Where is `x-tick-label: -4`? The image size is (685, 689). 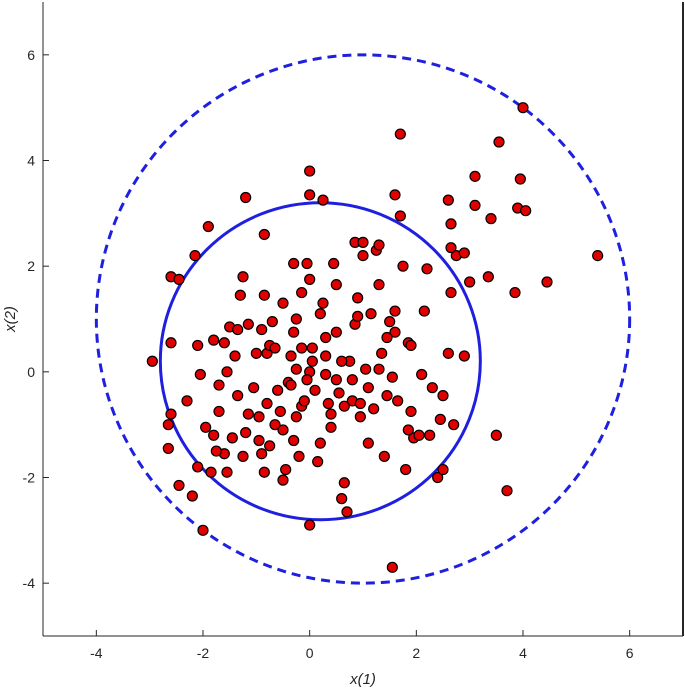 x-tick-label: -4 is located at coordinates (96, 653).